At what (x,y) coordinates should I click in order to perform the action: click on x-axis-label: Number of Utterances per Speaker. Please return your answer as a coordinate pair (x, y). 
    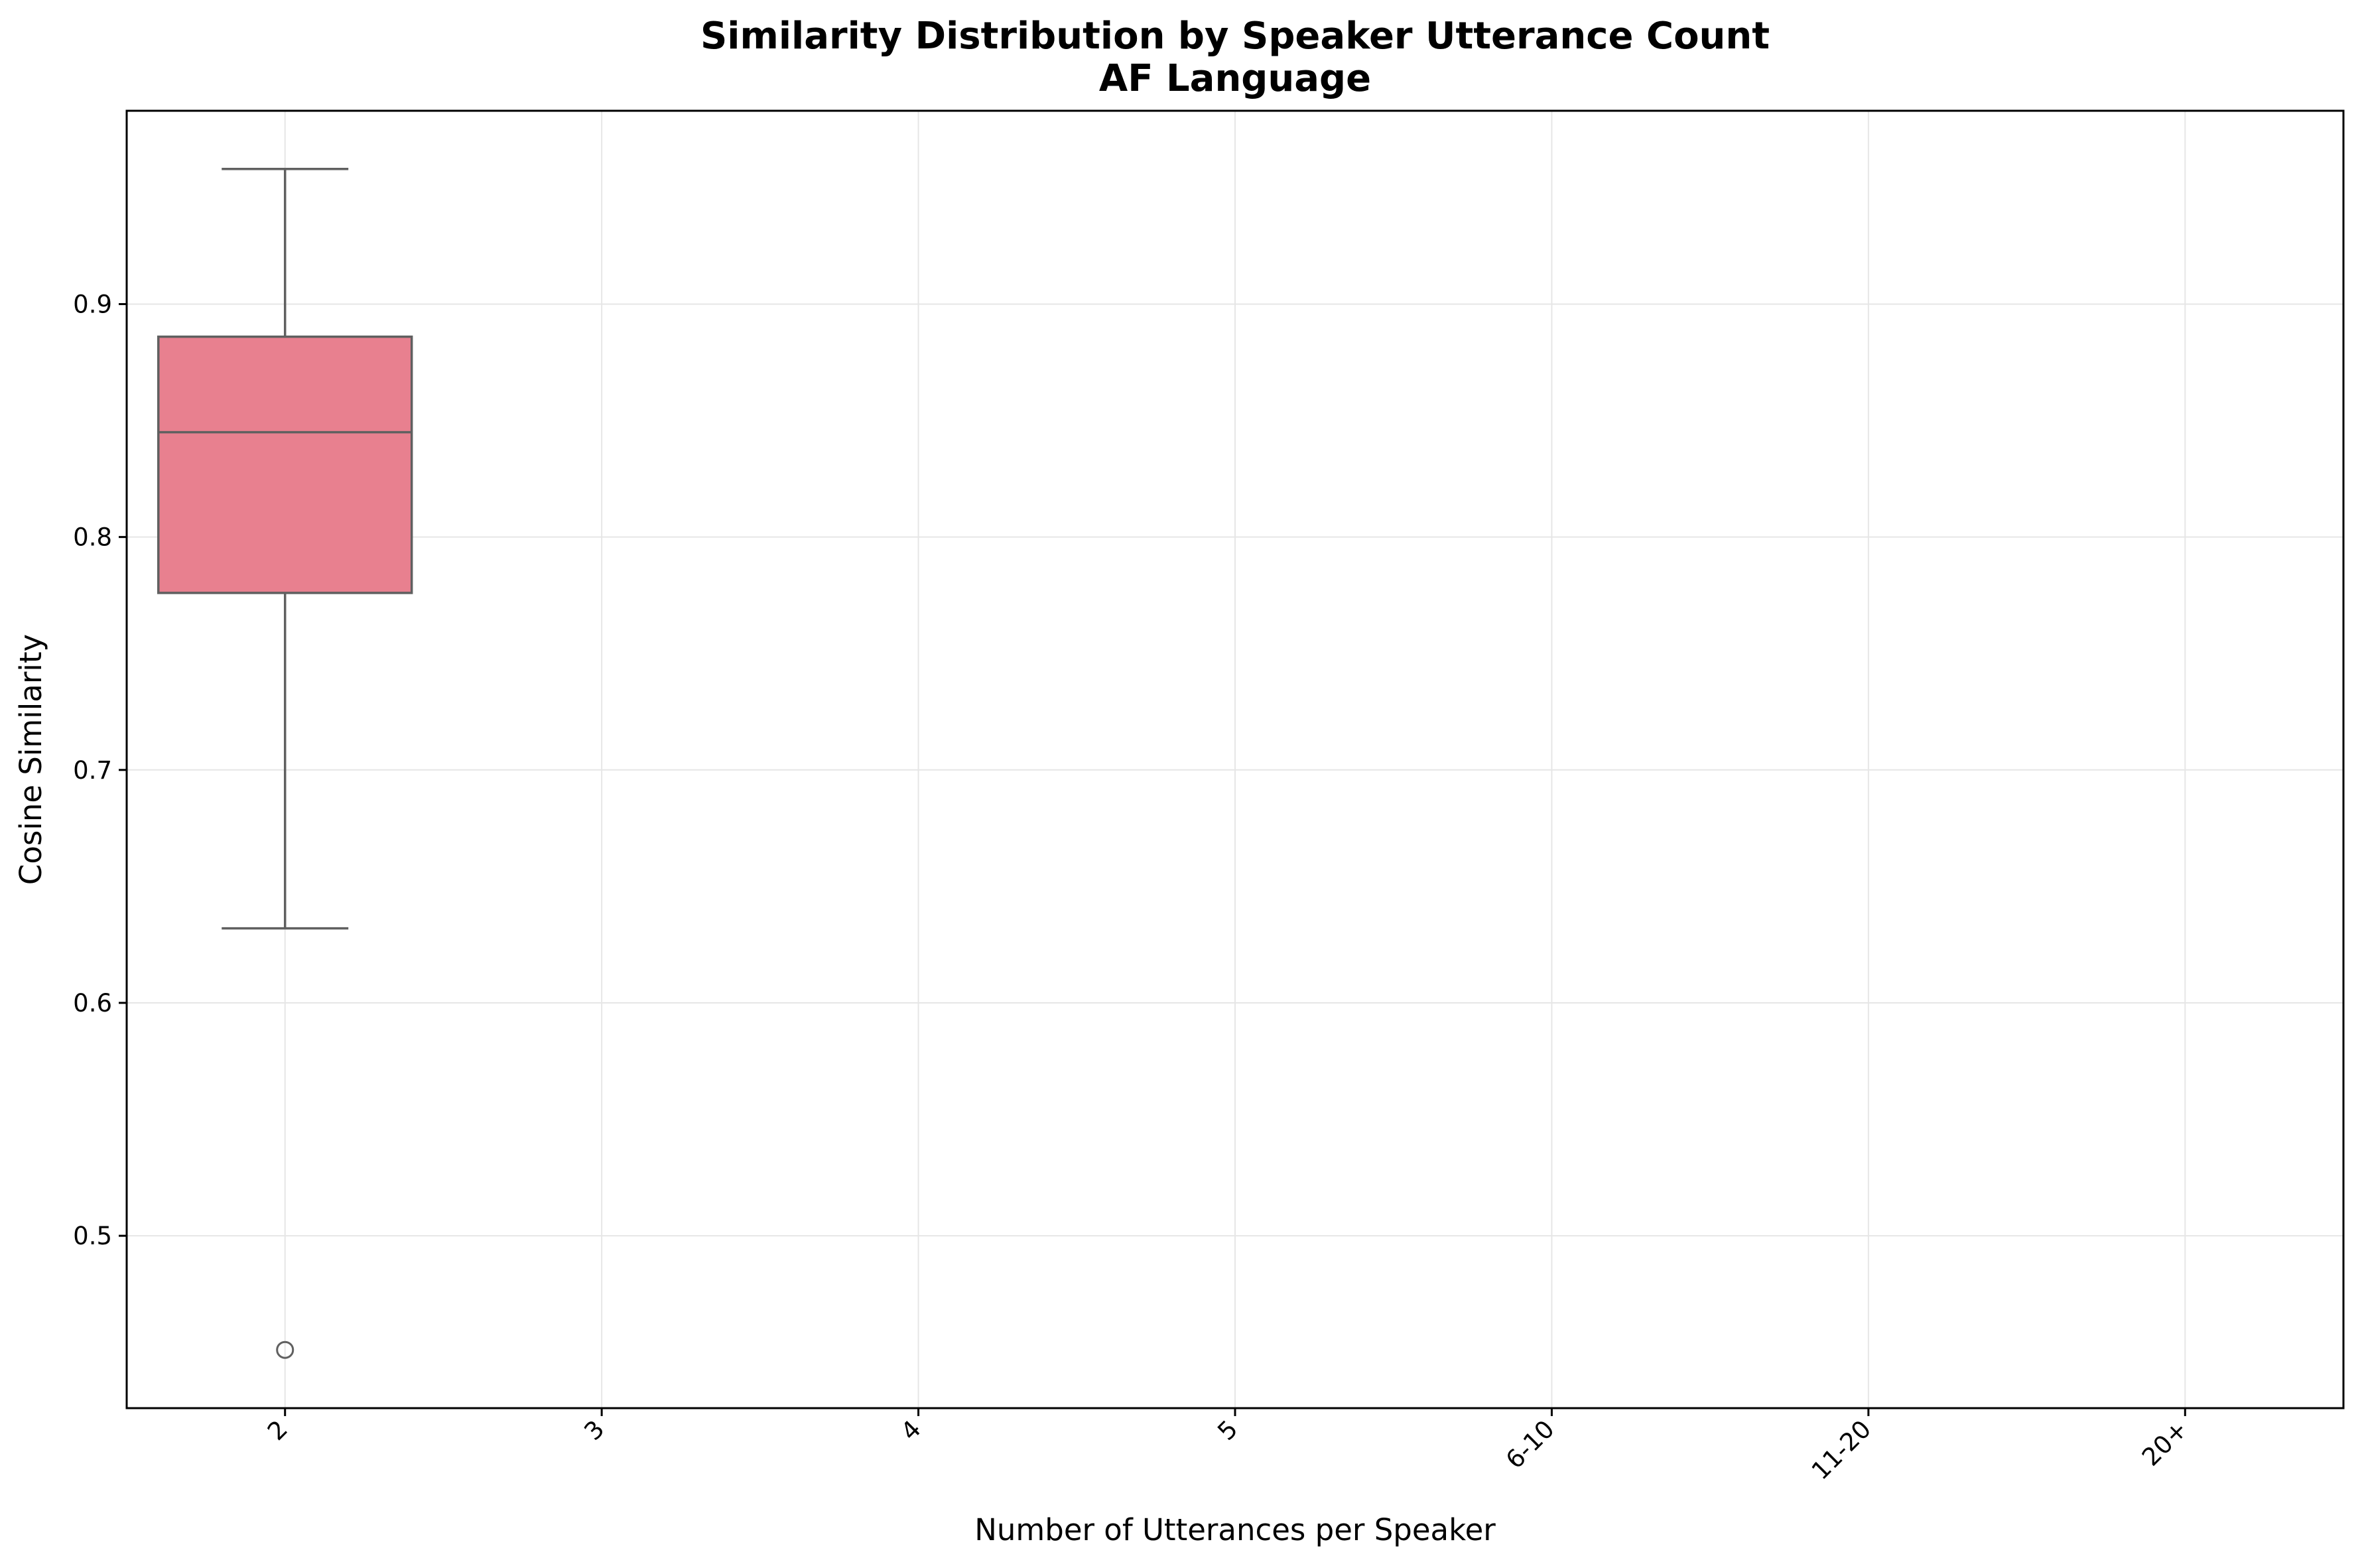
    Looking at the image, I should click on (1235, 1530).